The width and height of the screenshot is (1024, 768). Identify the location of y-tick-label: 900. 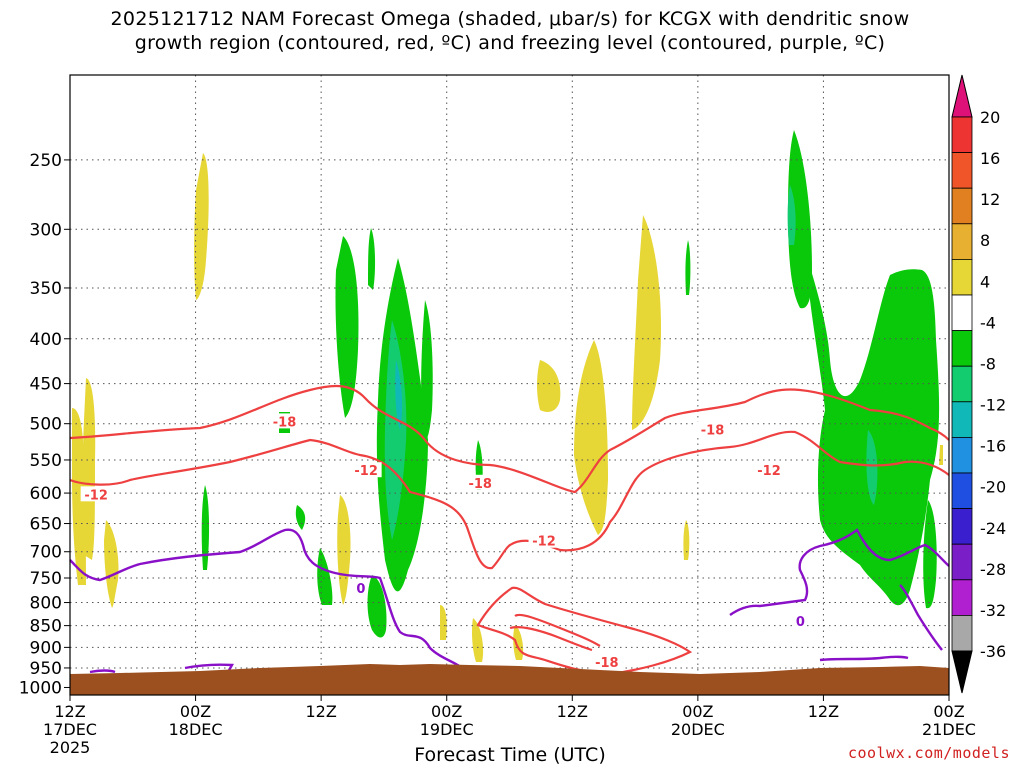
(46, 648).